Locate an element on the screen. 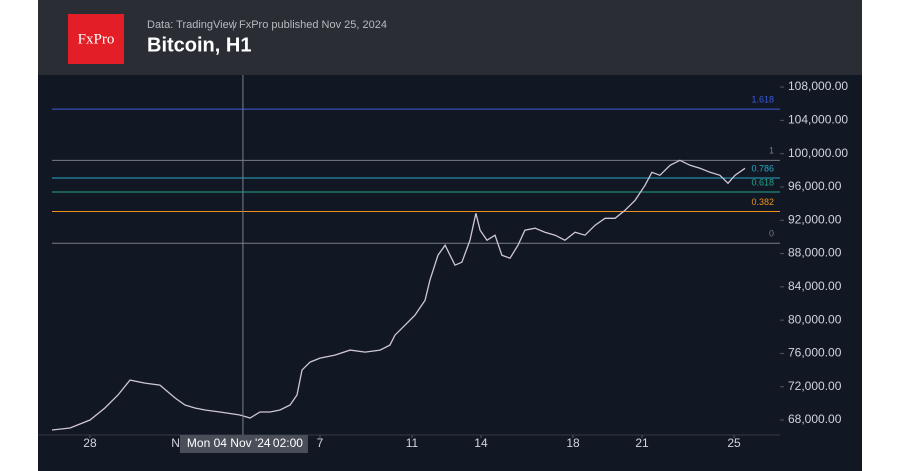 This screenshot has height=471, width=900. y-tick-label: 88,000.00 is located at coordinates (815, 253).